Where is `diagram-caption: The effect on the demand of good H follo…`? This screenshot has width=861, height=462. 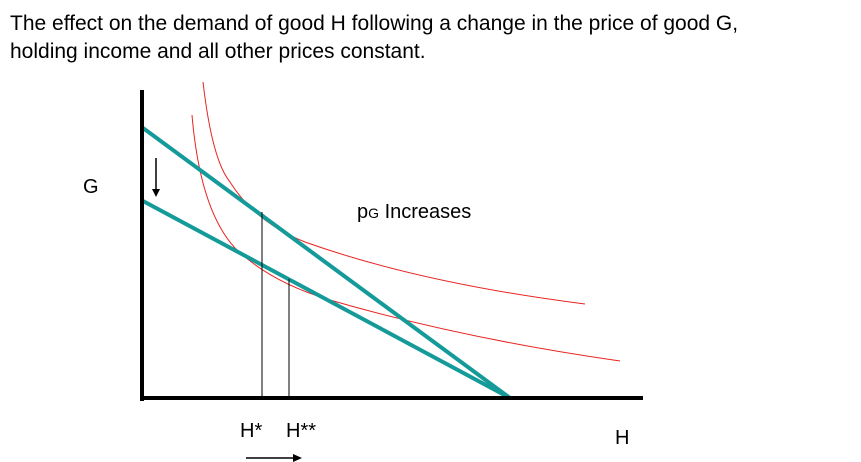
diagram-caption: The effect on the demand of good H follo… is located at coordinates (432, 38).